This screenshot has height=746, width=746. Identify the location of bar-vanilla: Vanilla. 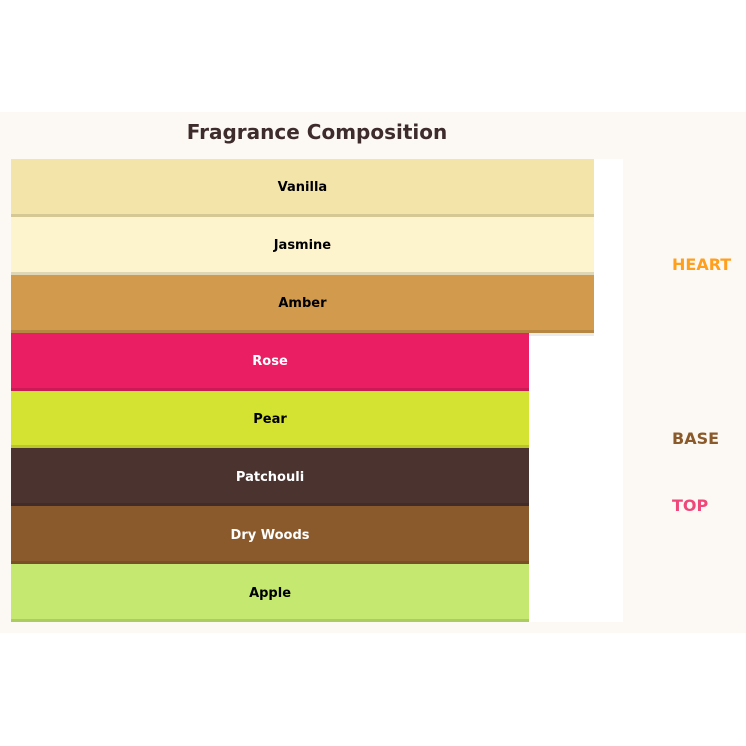
(302, 188).